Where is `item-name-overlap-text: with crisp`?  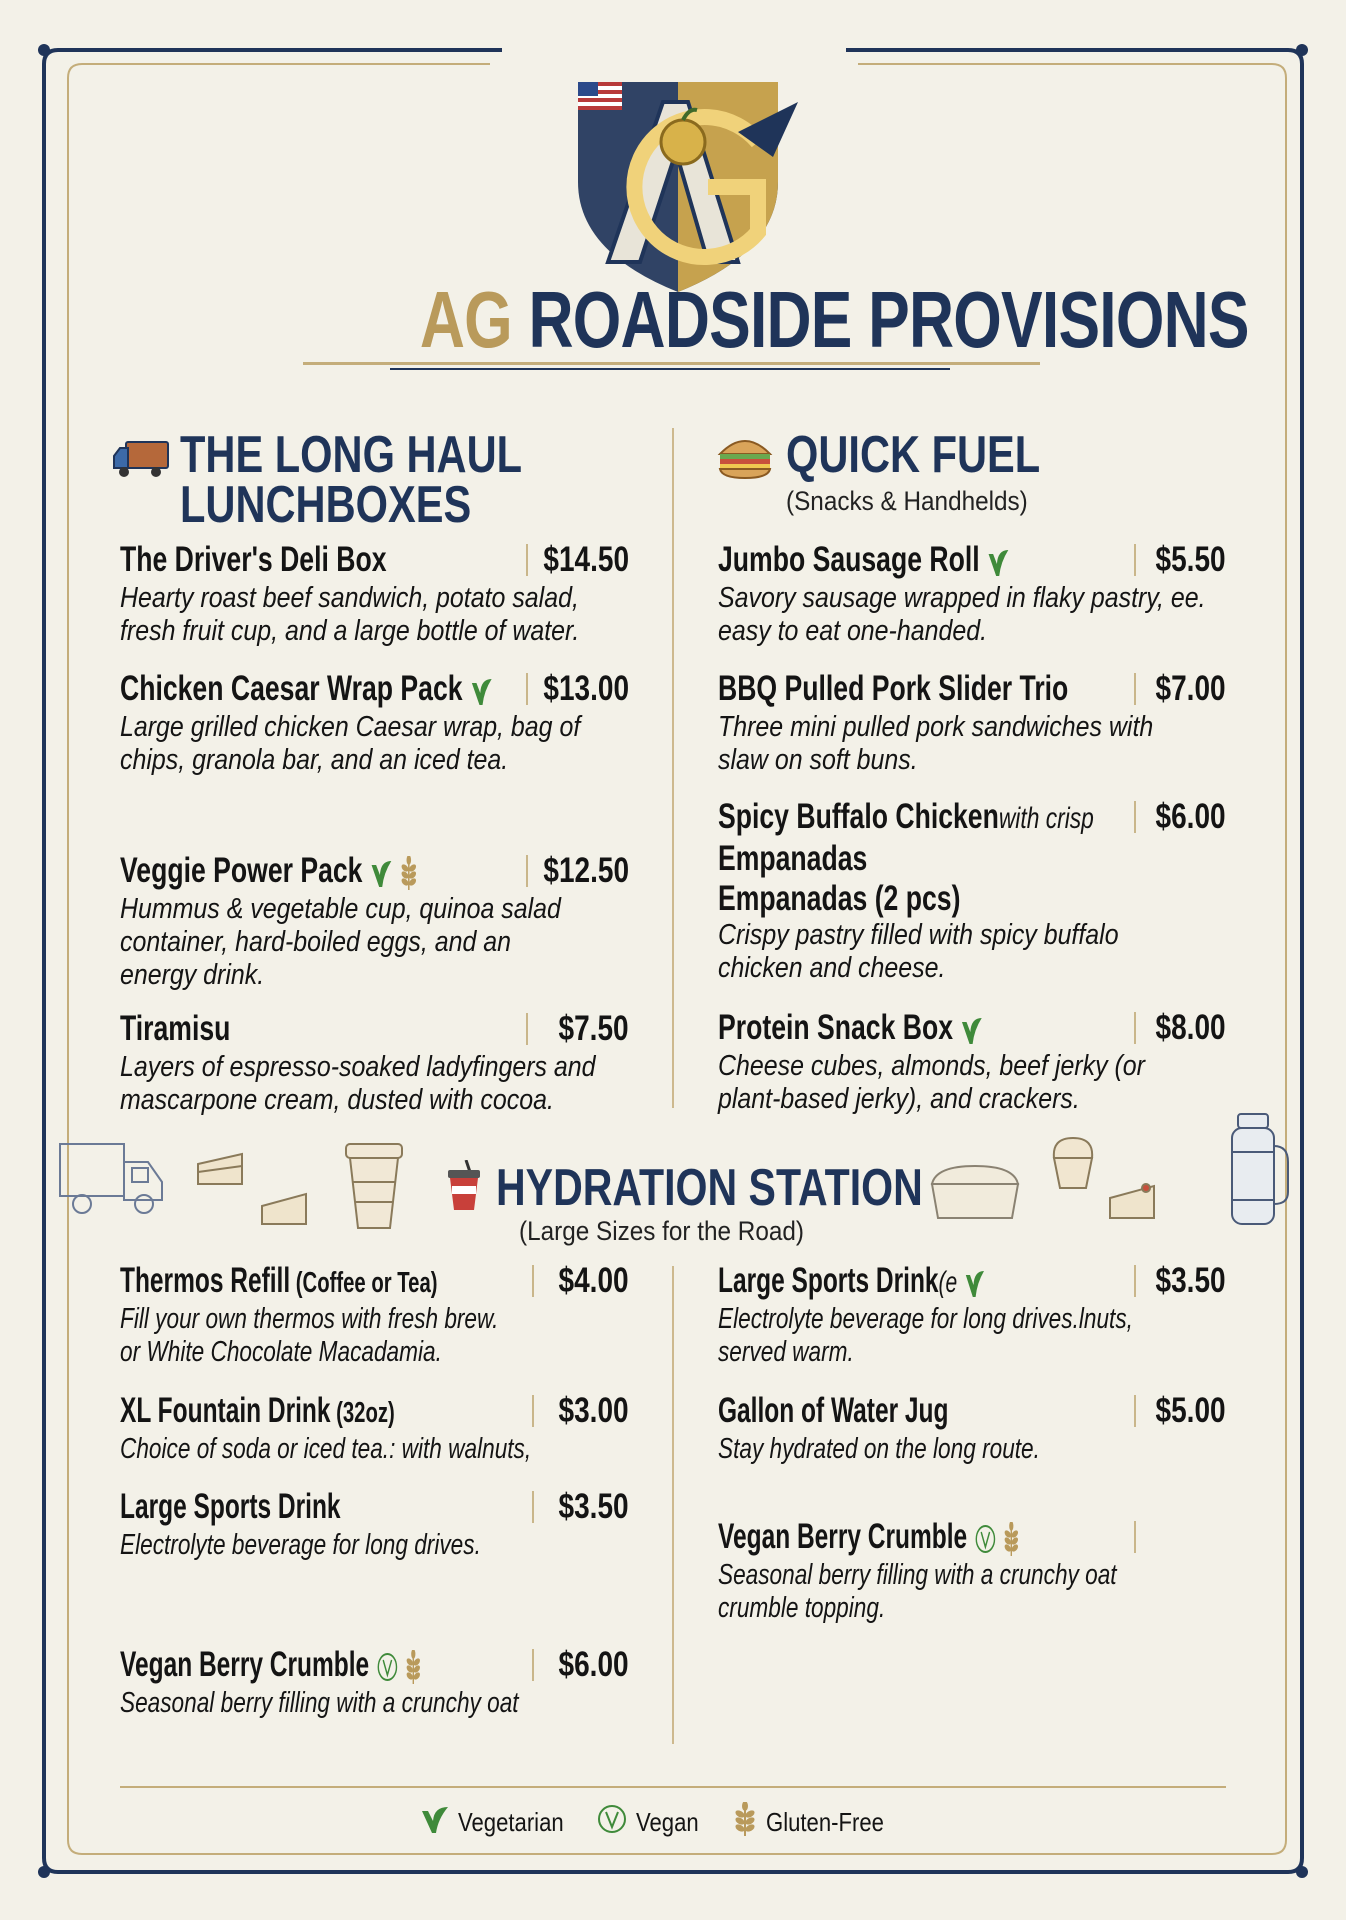
item-name-overlap-text: with crisp is located at coordinates (1046, 818).